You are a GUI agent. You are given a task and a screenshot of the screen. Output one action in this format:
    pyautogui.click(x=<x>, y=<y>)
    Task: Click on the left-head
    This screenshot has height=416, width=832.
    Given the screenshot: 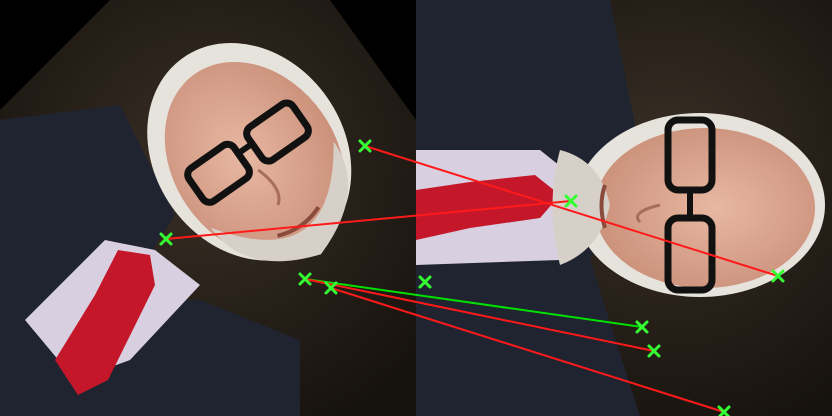 What is the action you would take?
    pyautogui.click(x=249, y=152)
    